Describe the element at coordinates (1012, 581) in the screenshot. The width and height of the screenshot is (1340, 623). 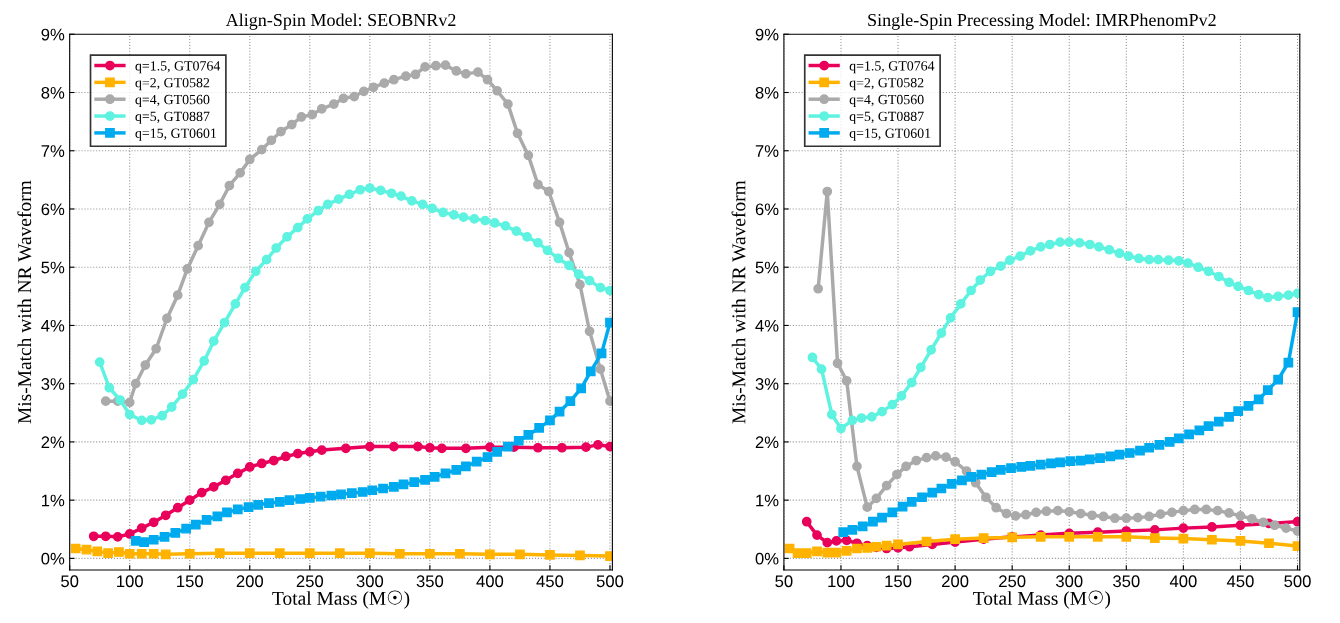
I see `x-tick-label: 250` at that location.